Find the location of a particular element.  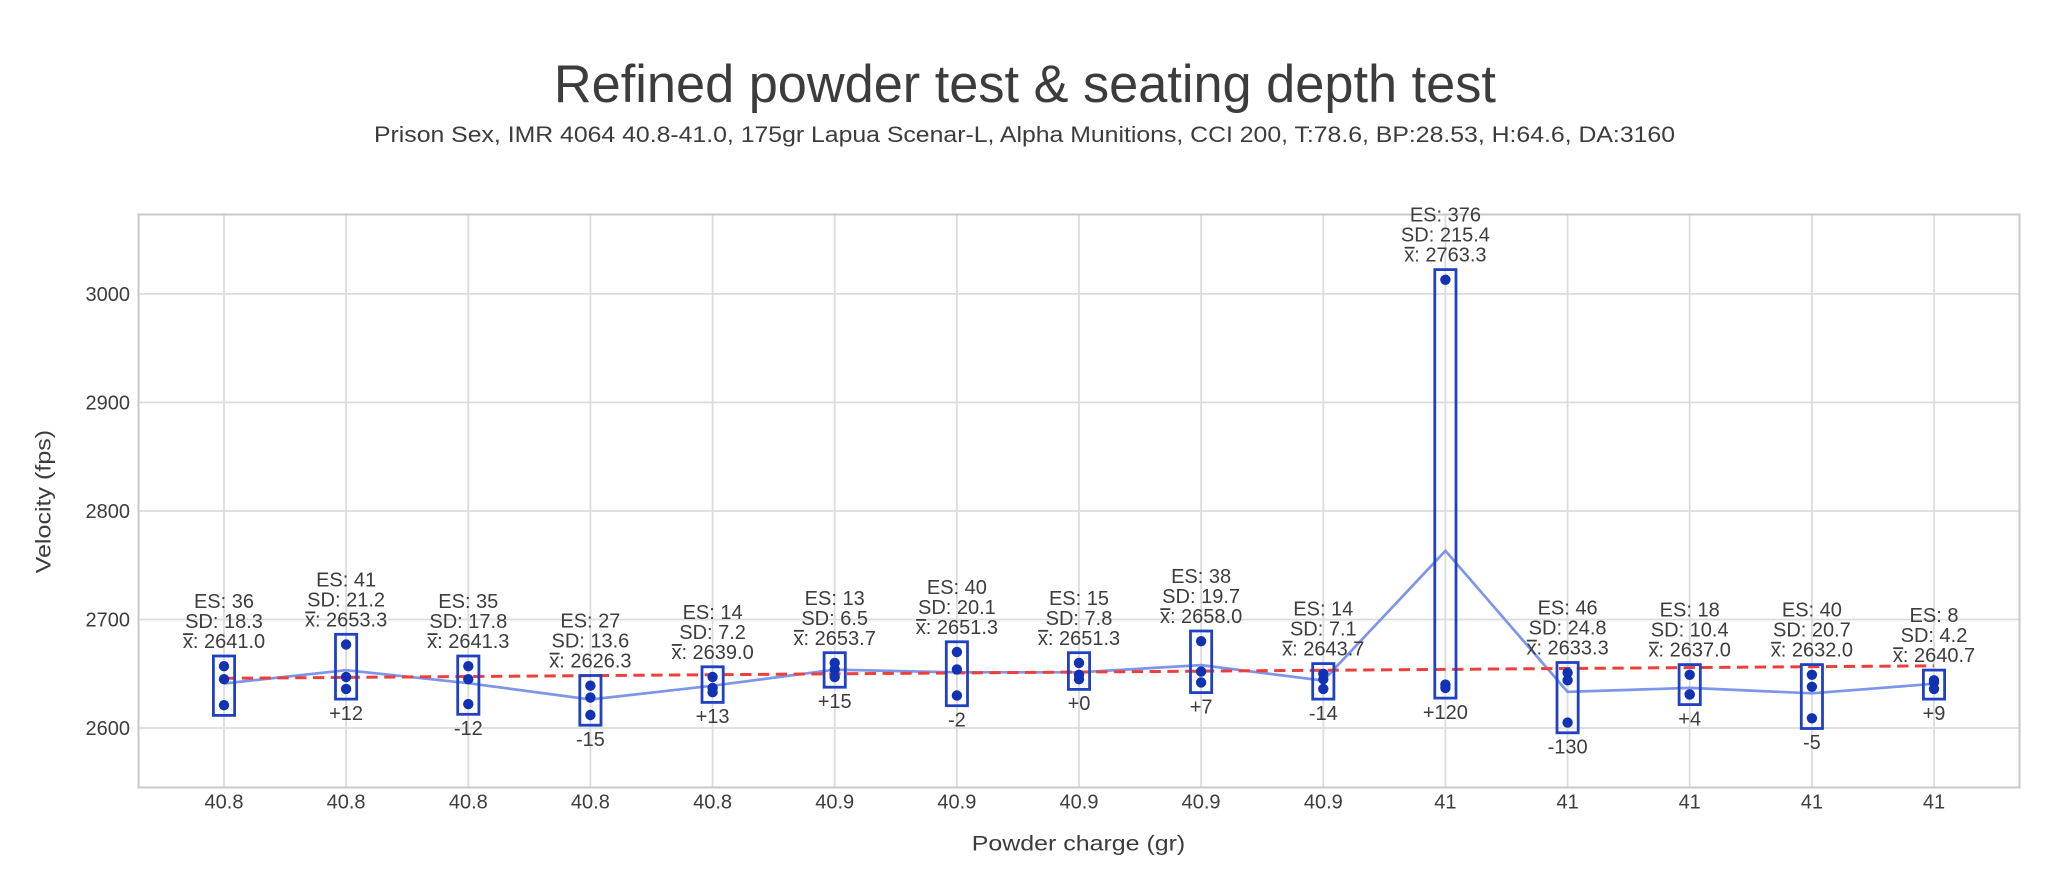

svg-text: ES: 27 is located at coordinates (590, 622).